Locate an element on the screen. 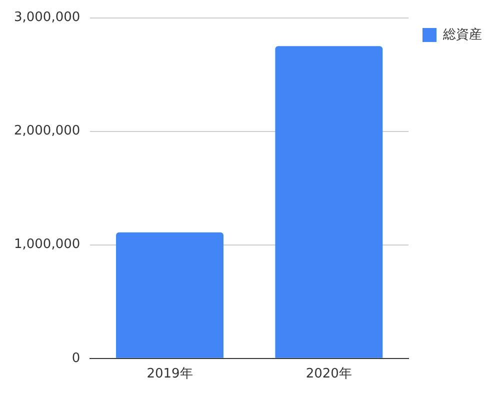 This screenshot has width=500, height=408. x-tick-label: 2019年 is located at coordinates (169, 374).